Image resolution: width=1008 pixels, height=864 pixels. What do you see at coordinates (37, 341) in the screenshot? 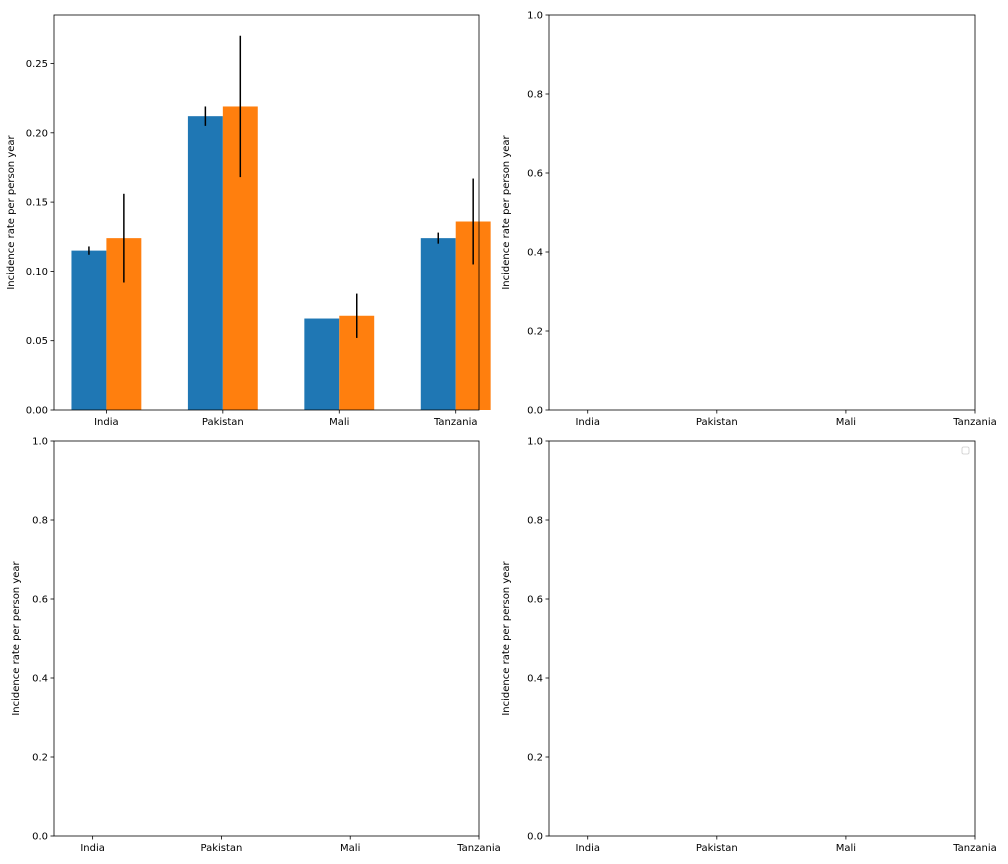
I see `y-tick-label: 0.05` at bounding box center [37, 341].